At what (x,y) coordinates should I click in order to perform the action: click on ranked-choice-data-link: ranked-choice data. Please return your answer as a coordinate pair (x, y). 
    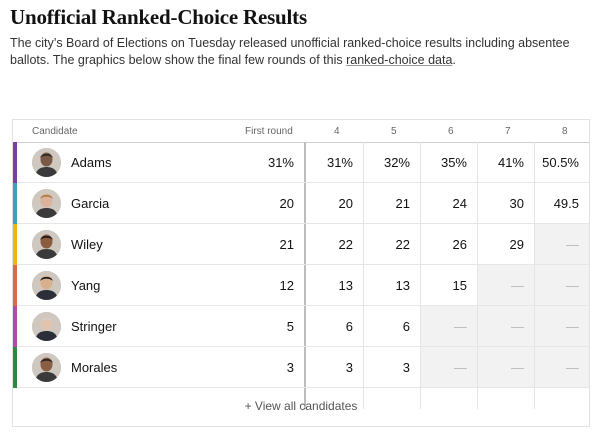
    Looking at the image, I should click on (399, 60).